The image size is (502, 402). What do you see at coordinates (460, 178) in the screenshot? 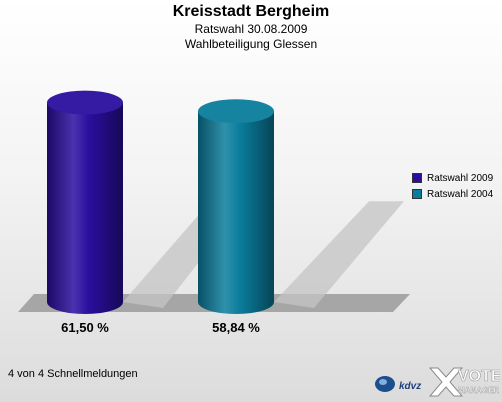
I see `legend-label-ratswahl-2009: Ratswahl 2009` at bounding box center [460, 178].